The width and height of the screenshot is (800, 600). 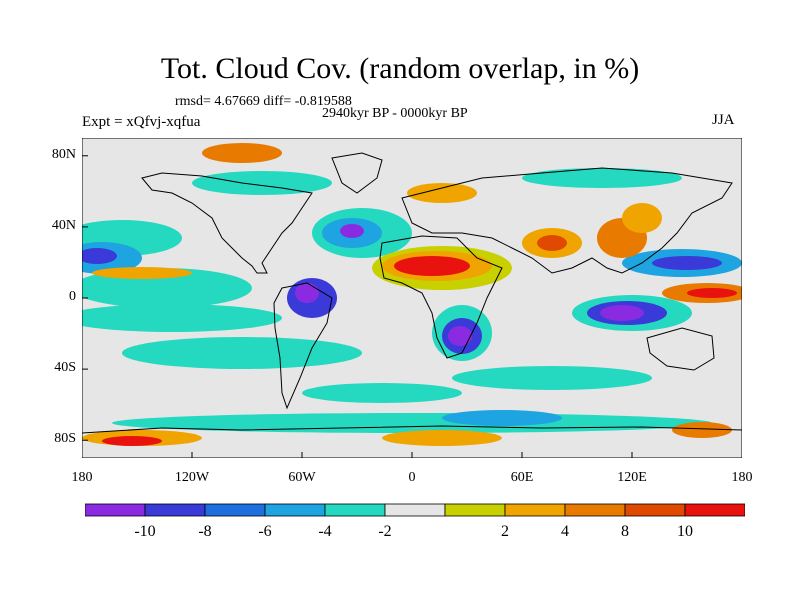 What do you see at coordinates (565, 531) in the screenshot?
I see `colorbar-label: 4` at bounding box center [565, 531].